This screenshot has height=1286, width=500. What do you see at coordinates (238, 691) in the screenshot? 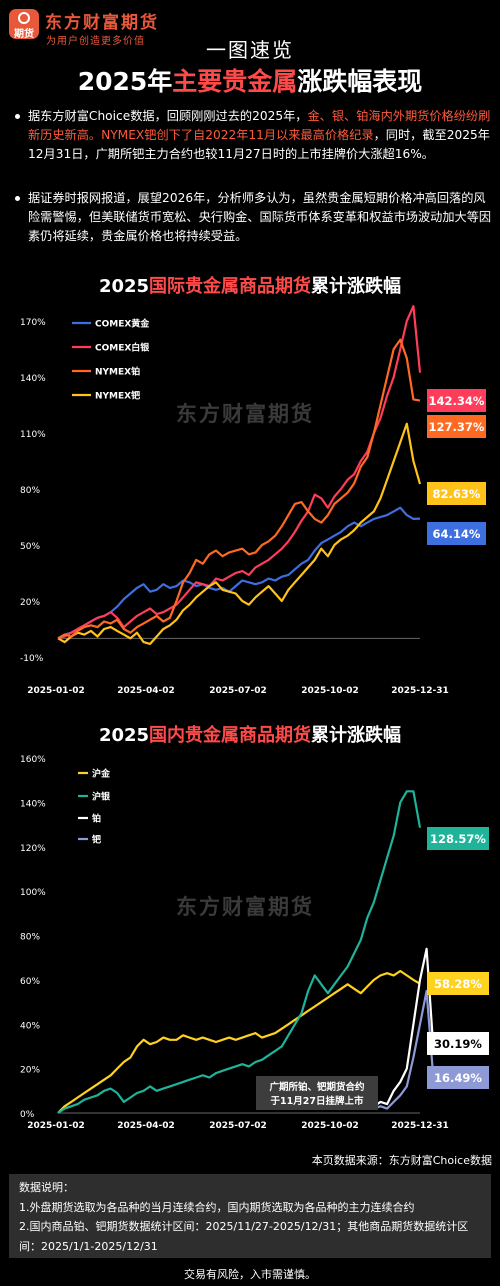
I see `chart-1-x-tick: 2025-07-02` at bounding box center [238, 691].